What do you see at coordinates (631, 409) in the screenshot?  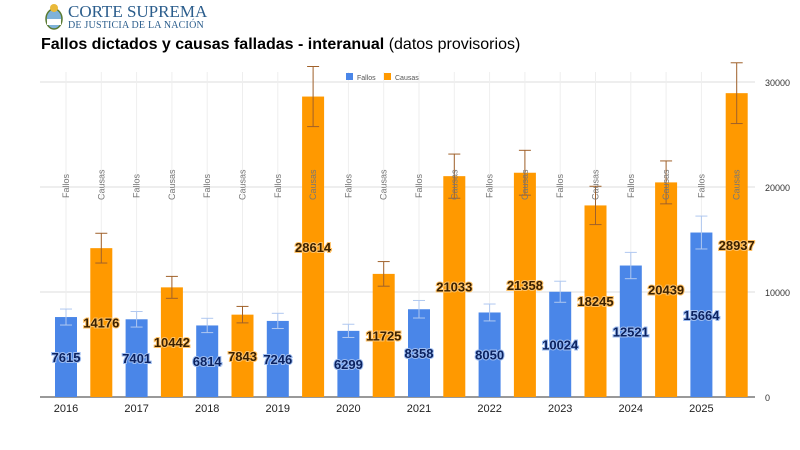 I see `x-tick-label: 2024` at bounding box center [631, 409].